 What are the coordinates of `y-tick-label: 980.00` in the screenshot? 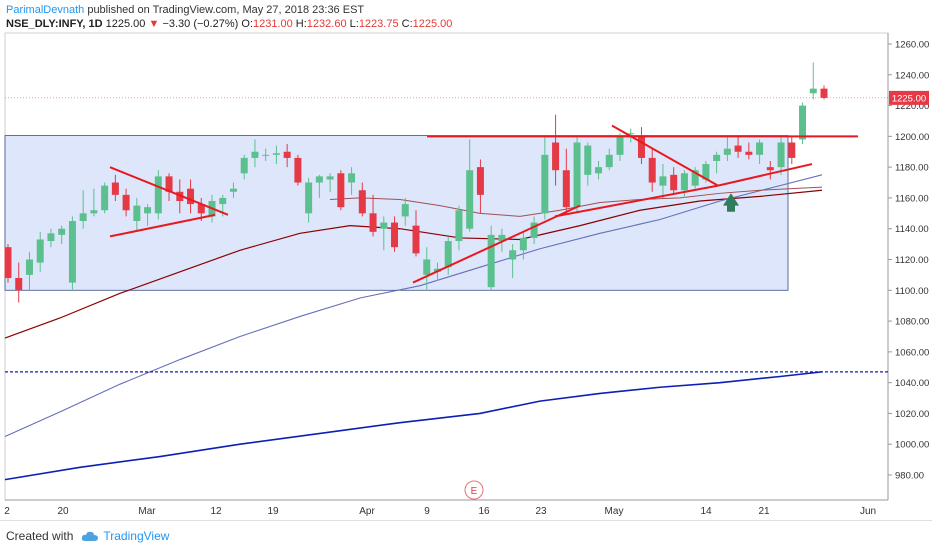 It's located at (909, 476).